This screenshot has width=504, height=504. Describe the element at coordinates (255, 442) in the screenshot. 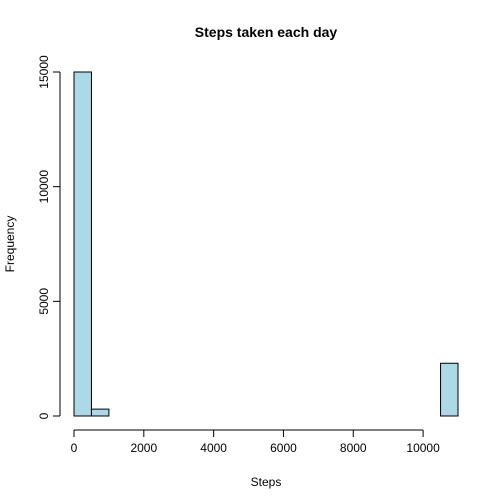

I see `x-axis: 0 2000 4000 6000 8000 10000` at that location.